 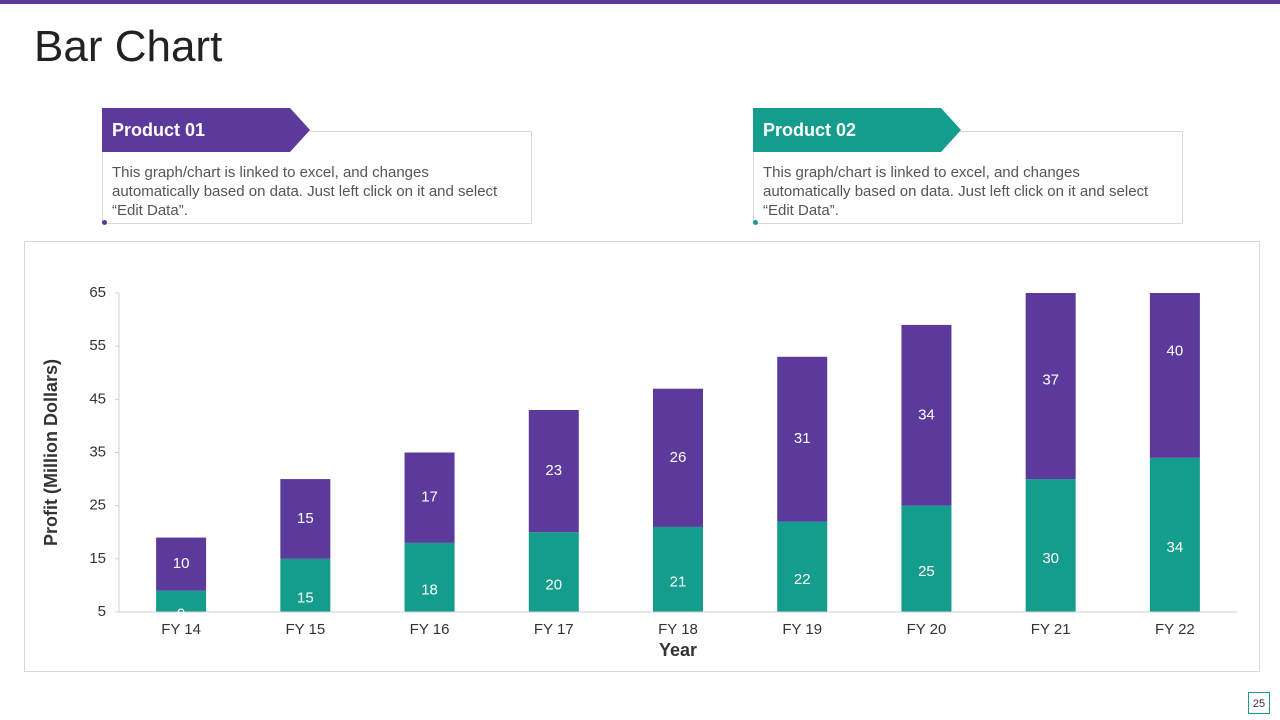 What do you see at coordinates (51, 452) in the screenshot?
I see `y-axis-label: Profit (Million Dollars)` at bounding box center [51, 452].